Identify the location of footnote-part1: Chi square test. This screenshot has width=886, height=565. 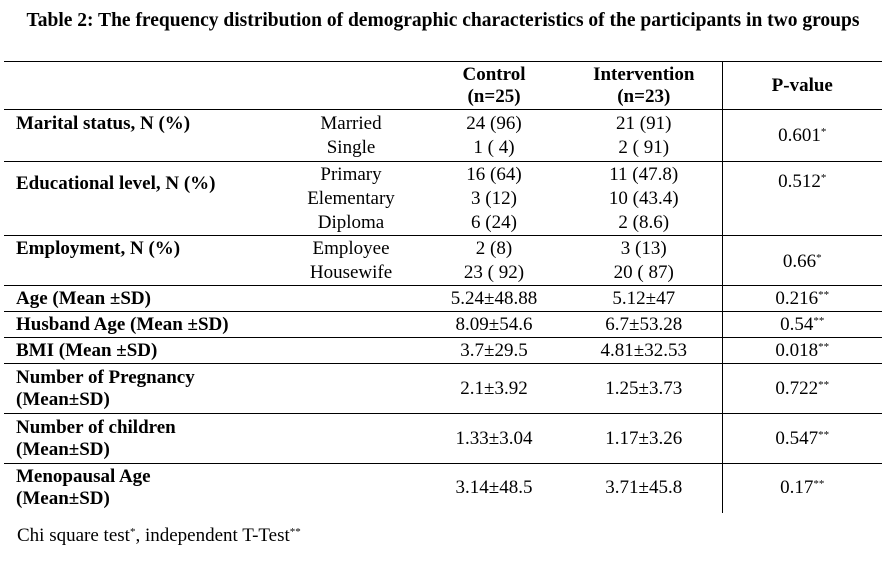
(73, 535).